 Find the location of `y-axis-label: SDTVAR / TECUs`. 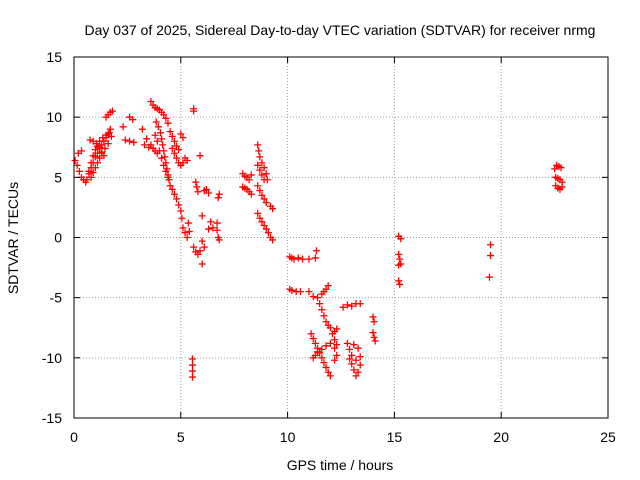

y-axis-label: SDTVAR / TECUs is located at coordinates (13, 238).